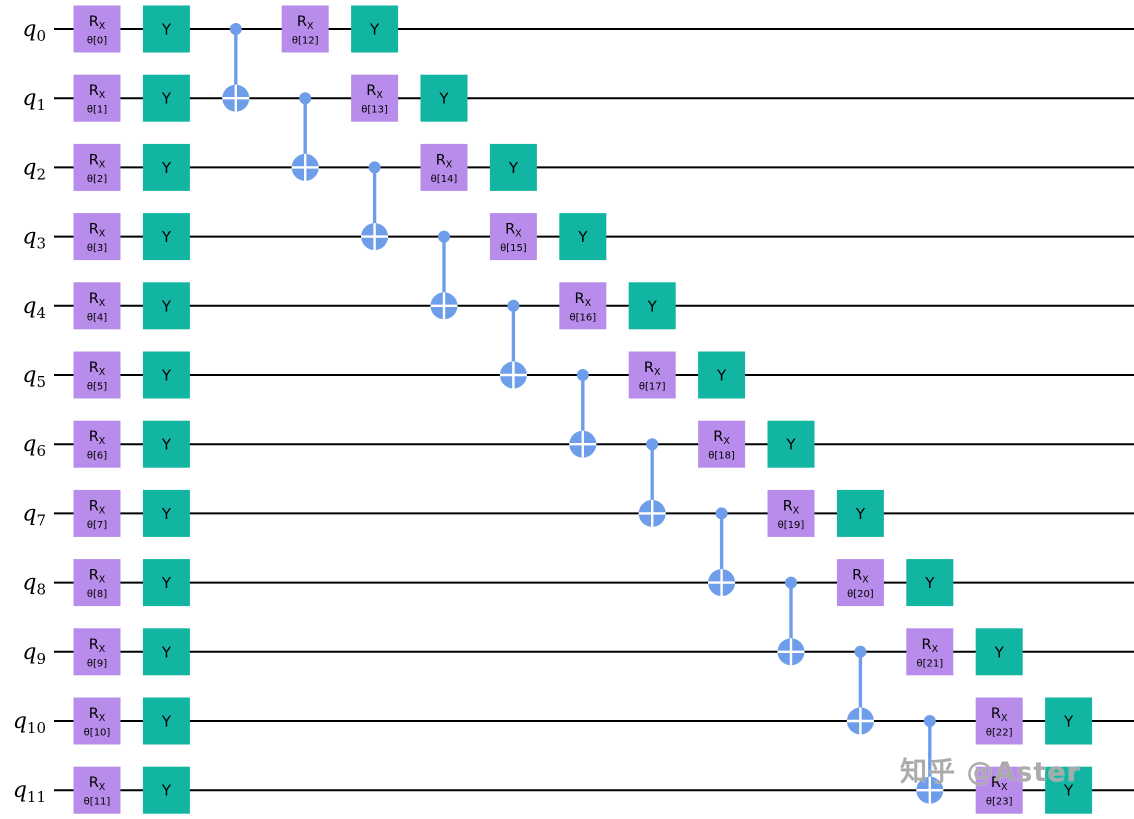 The width and height of the screenshot is (1134, 819). I want to click on rx-gate-param-11: θ[11], so click(97, 802).